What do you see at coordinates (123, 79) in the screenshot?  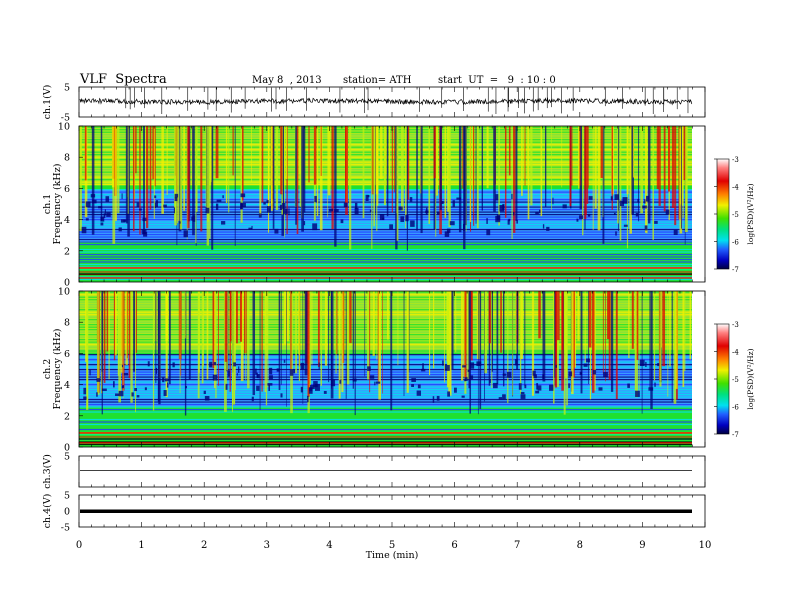 I see `chart-title: VLF Spectra` at bounding box center [123, 79].